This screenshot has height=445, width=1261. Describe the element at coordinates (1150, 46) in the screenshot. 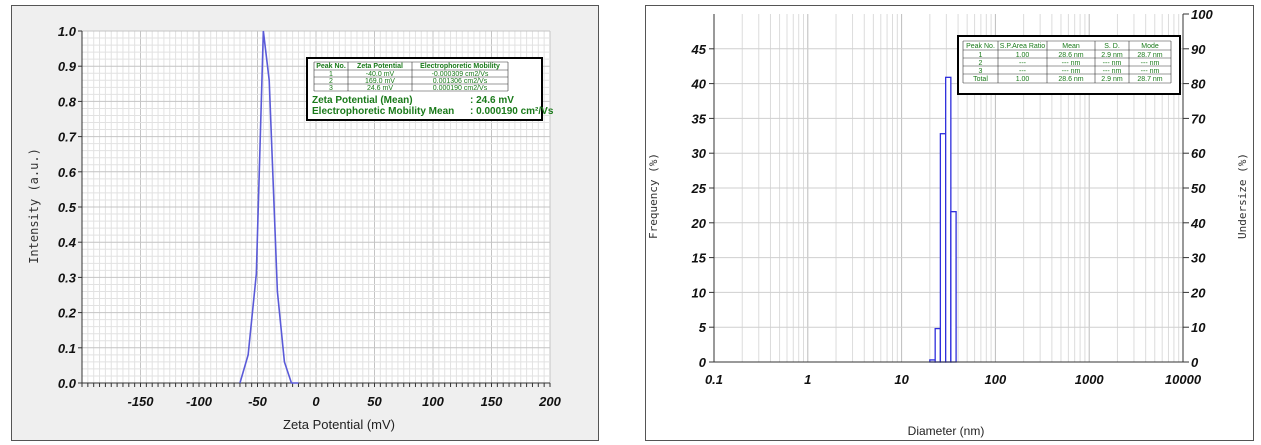

I see `table-header: Mode` at that location.